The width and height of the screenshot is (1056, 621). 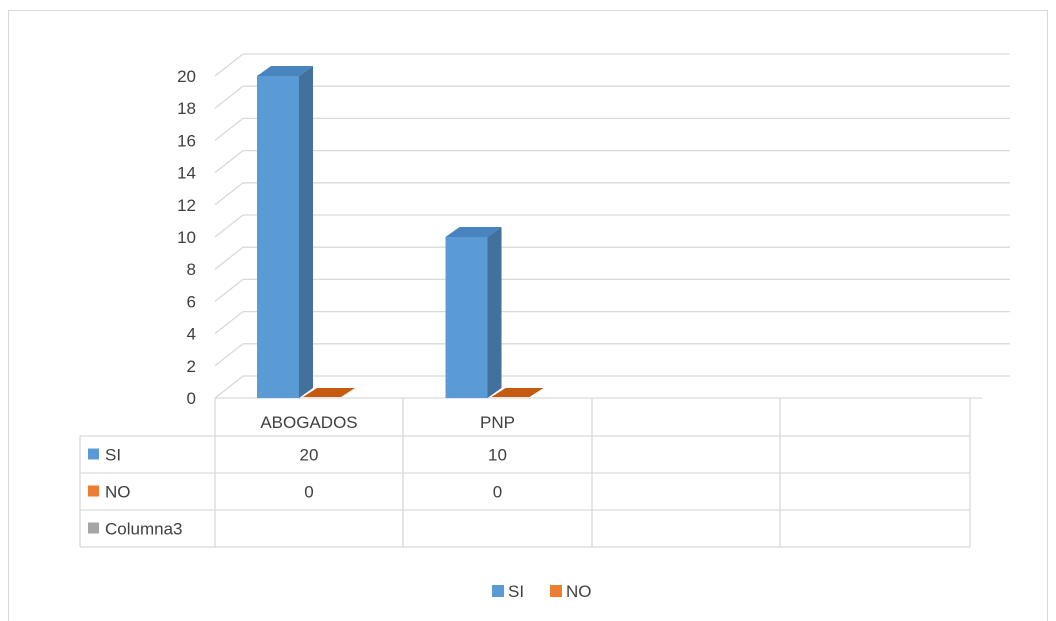 I want to click on y-tick-label: 18, so click(x=186, y=108).